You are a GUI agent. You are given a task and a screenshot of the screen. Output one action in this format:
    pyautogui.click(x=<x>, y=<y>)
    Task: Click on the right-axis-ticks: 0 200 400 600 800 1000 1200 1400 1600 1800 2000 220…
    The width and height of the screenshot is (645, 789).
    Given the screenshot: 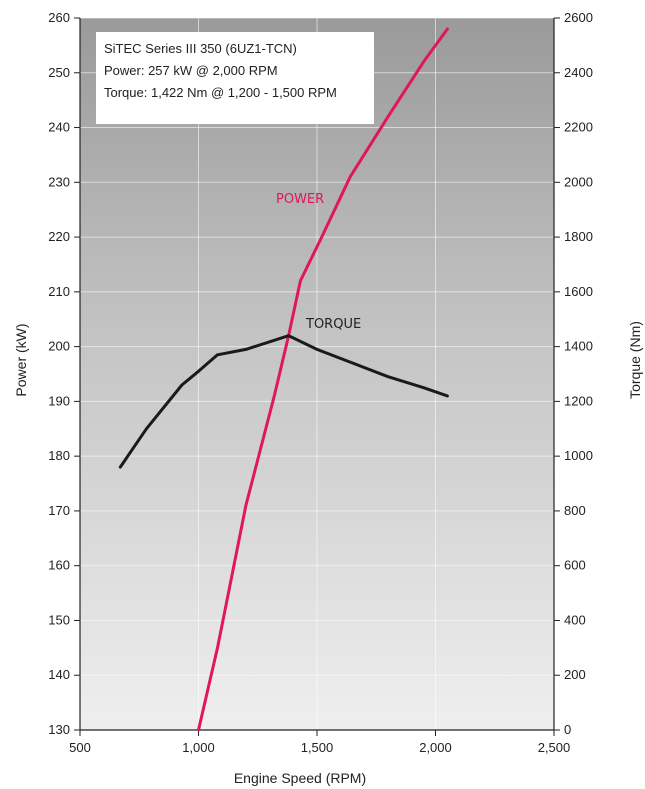 What is the action you would take?
    pyautogui.click(x=573, y=373)
    